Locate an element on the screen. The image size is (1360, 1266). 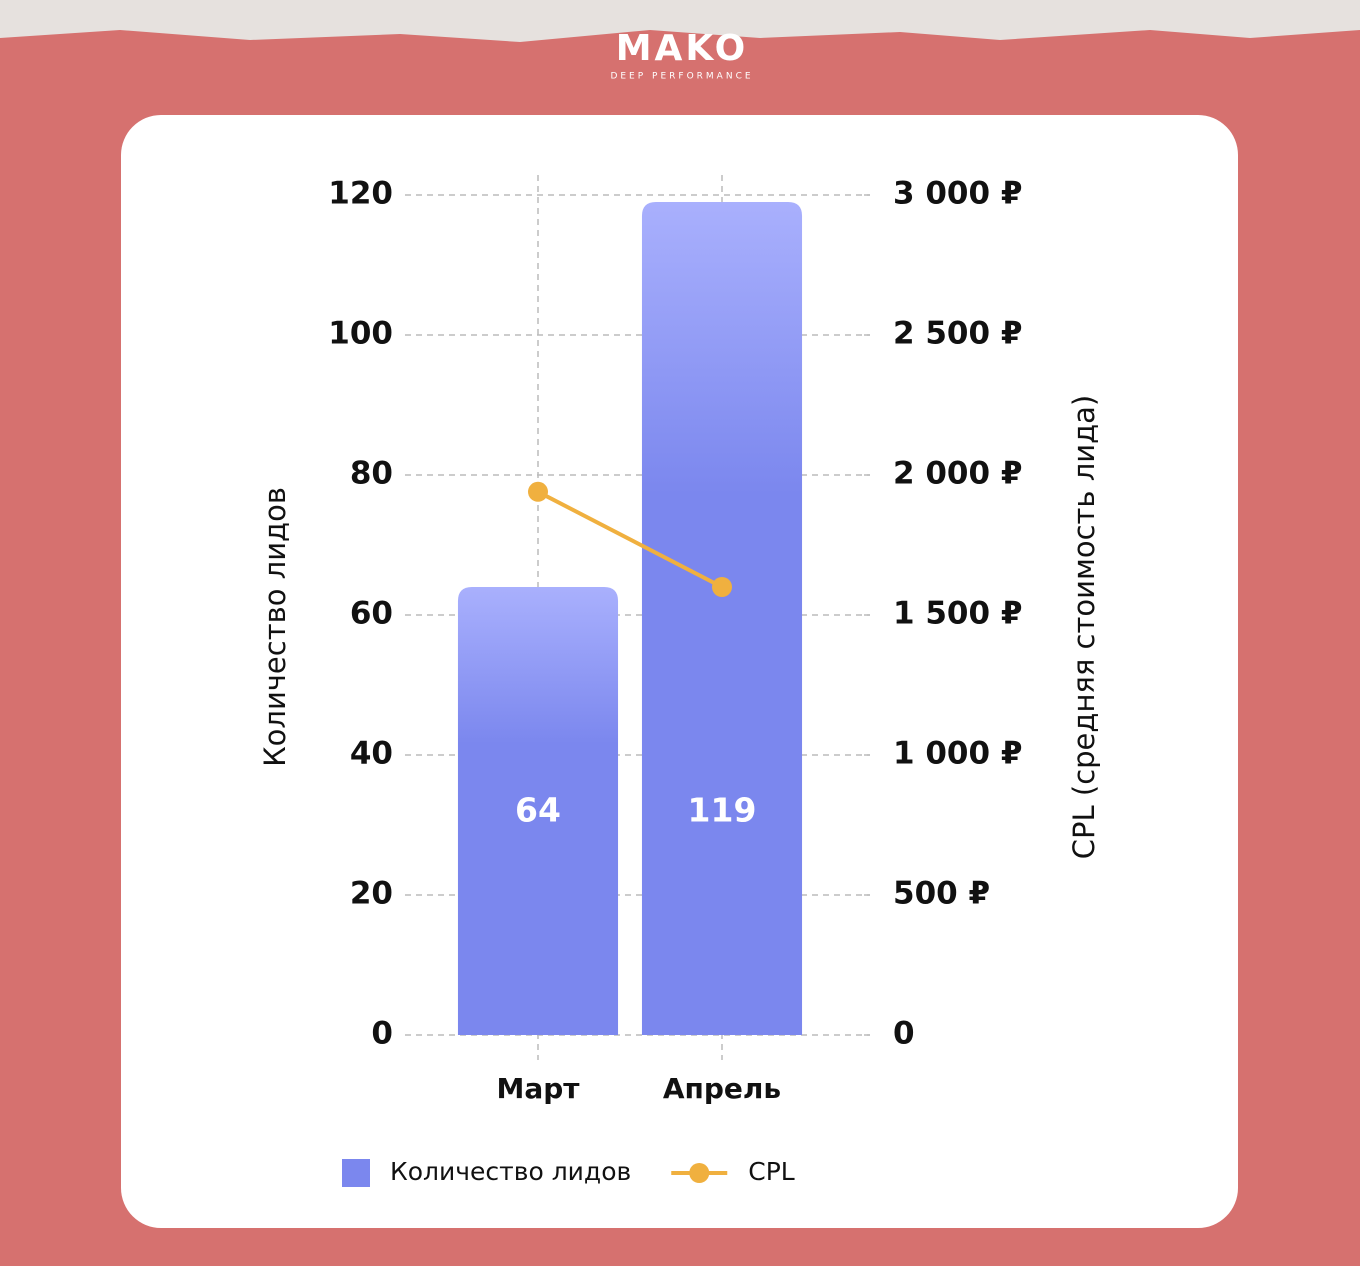
y2-tick-label: 500 ₽ is located at coordinates (941, 894).